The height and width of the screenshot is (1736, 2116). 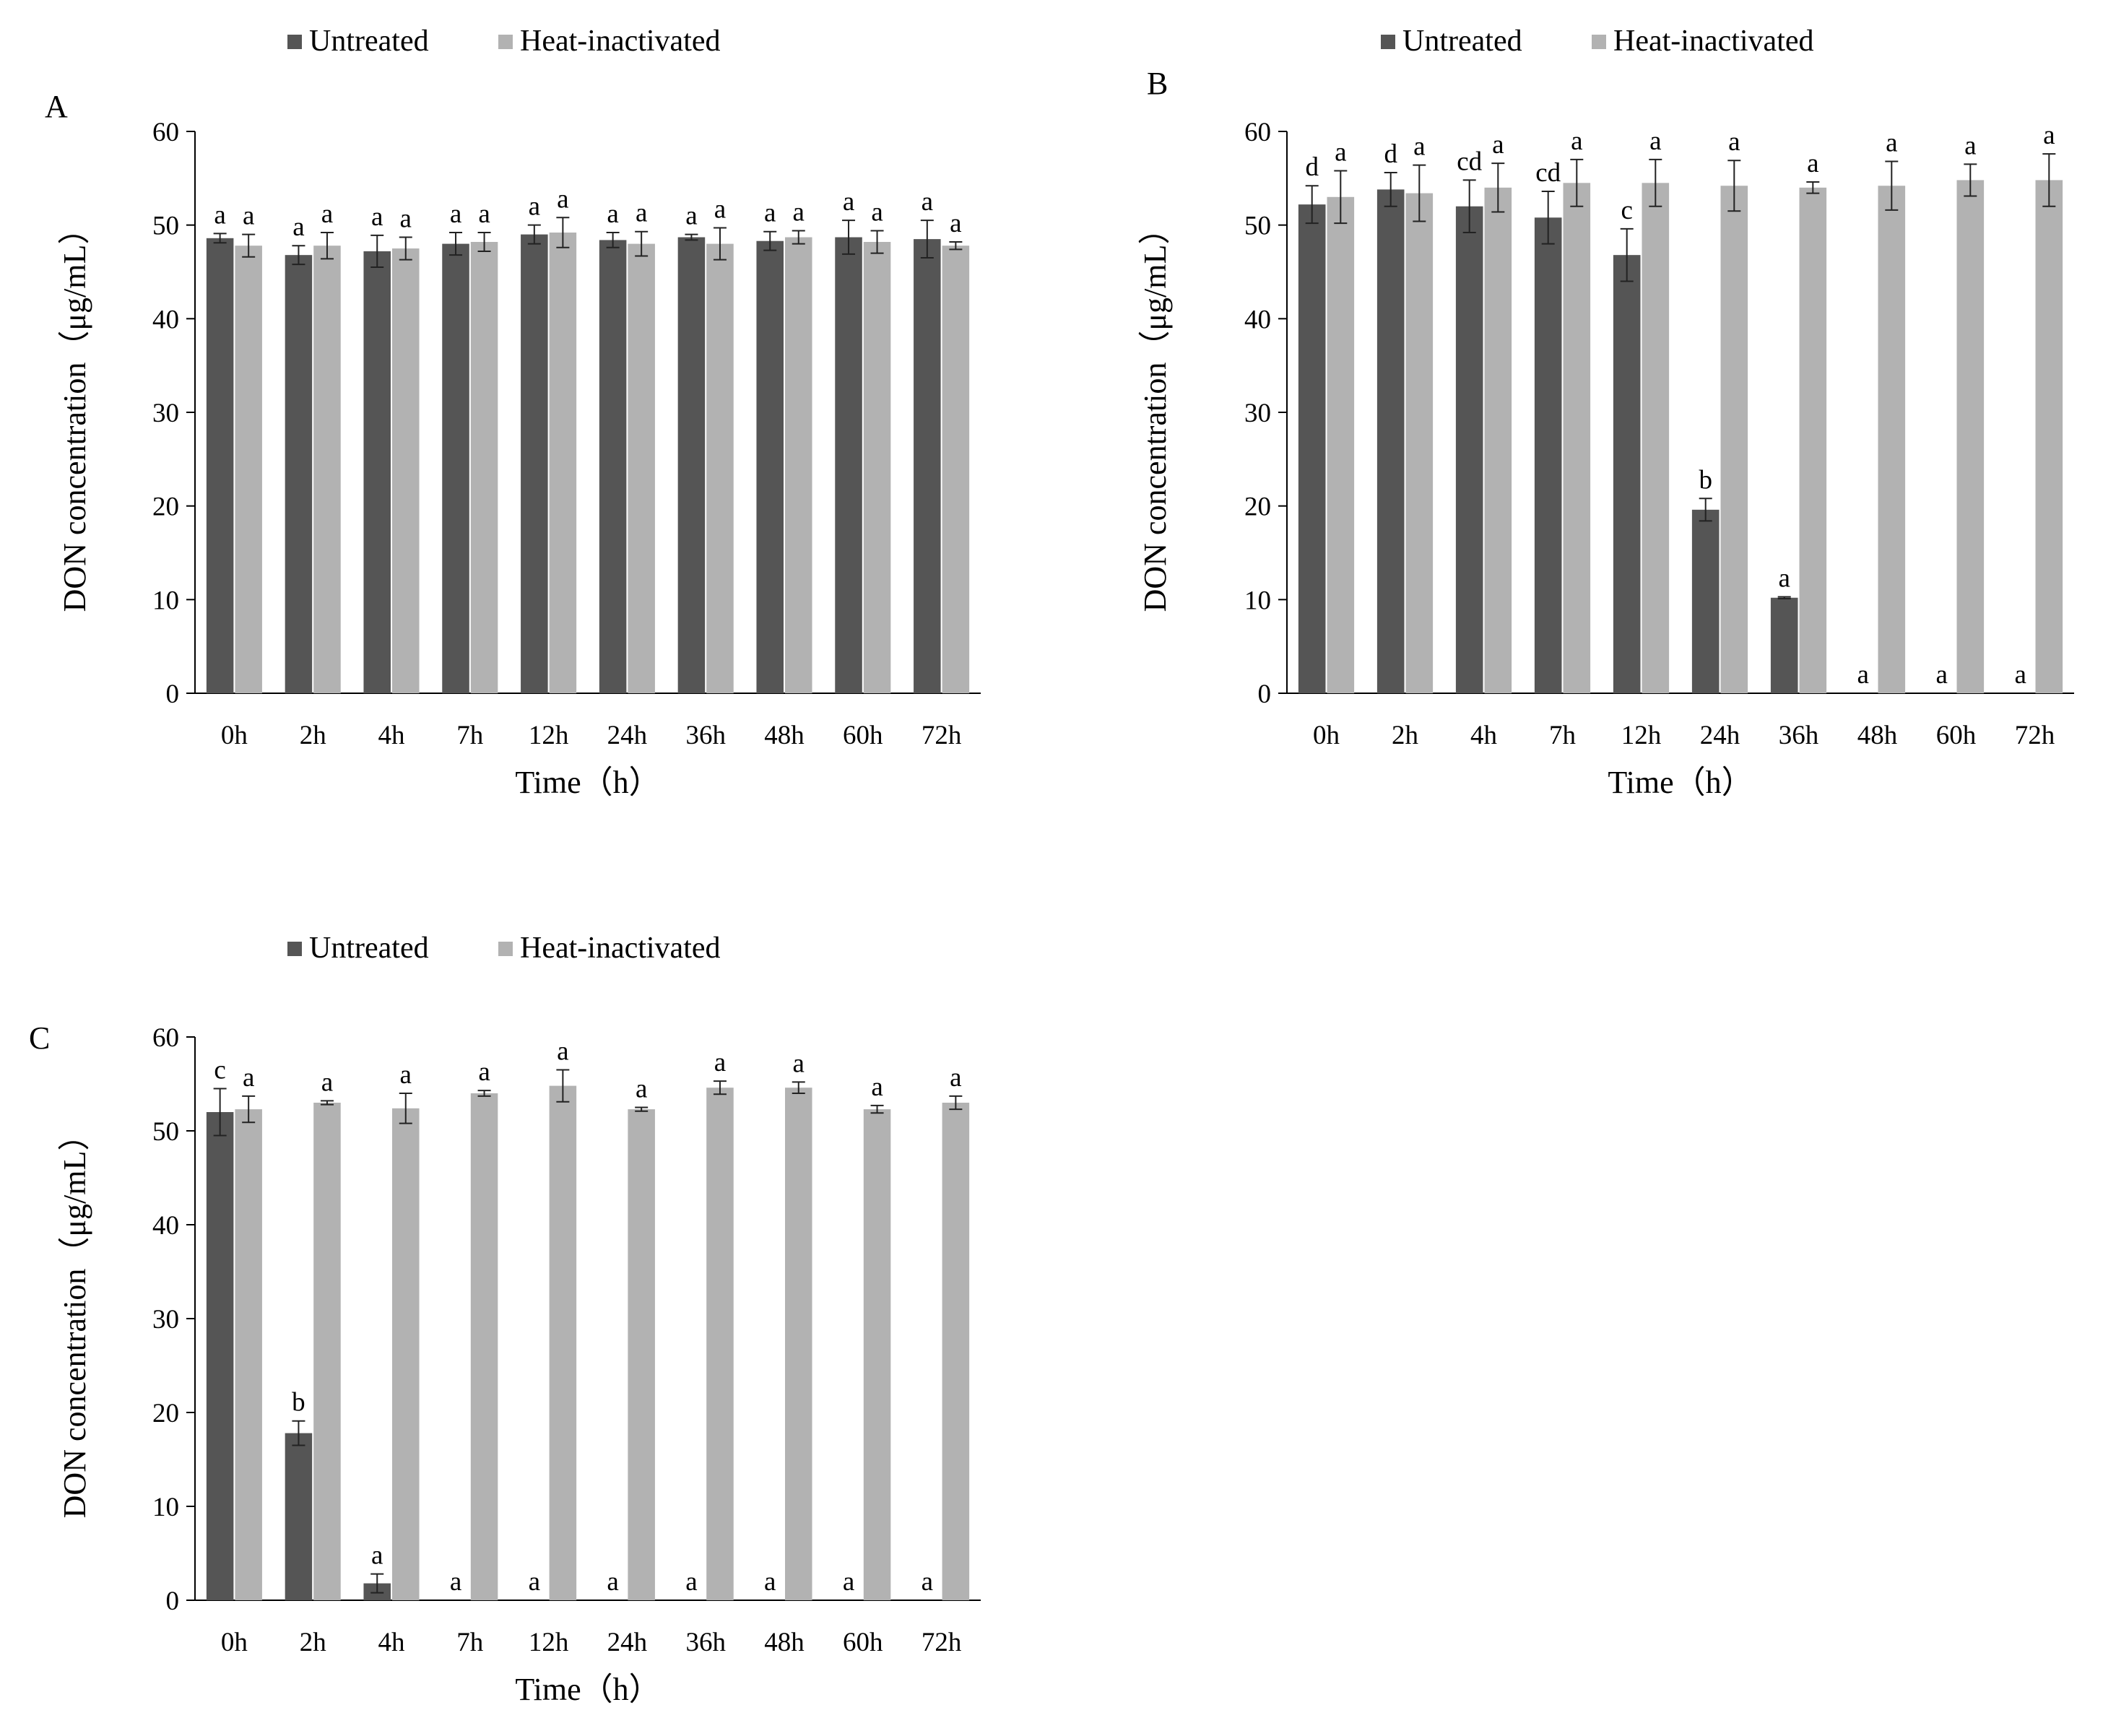 I want to click on y-tick-label: 0, so click(x=173, y=1601).